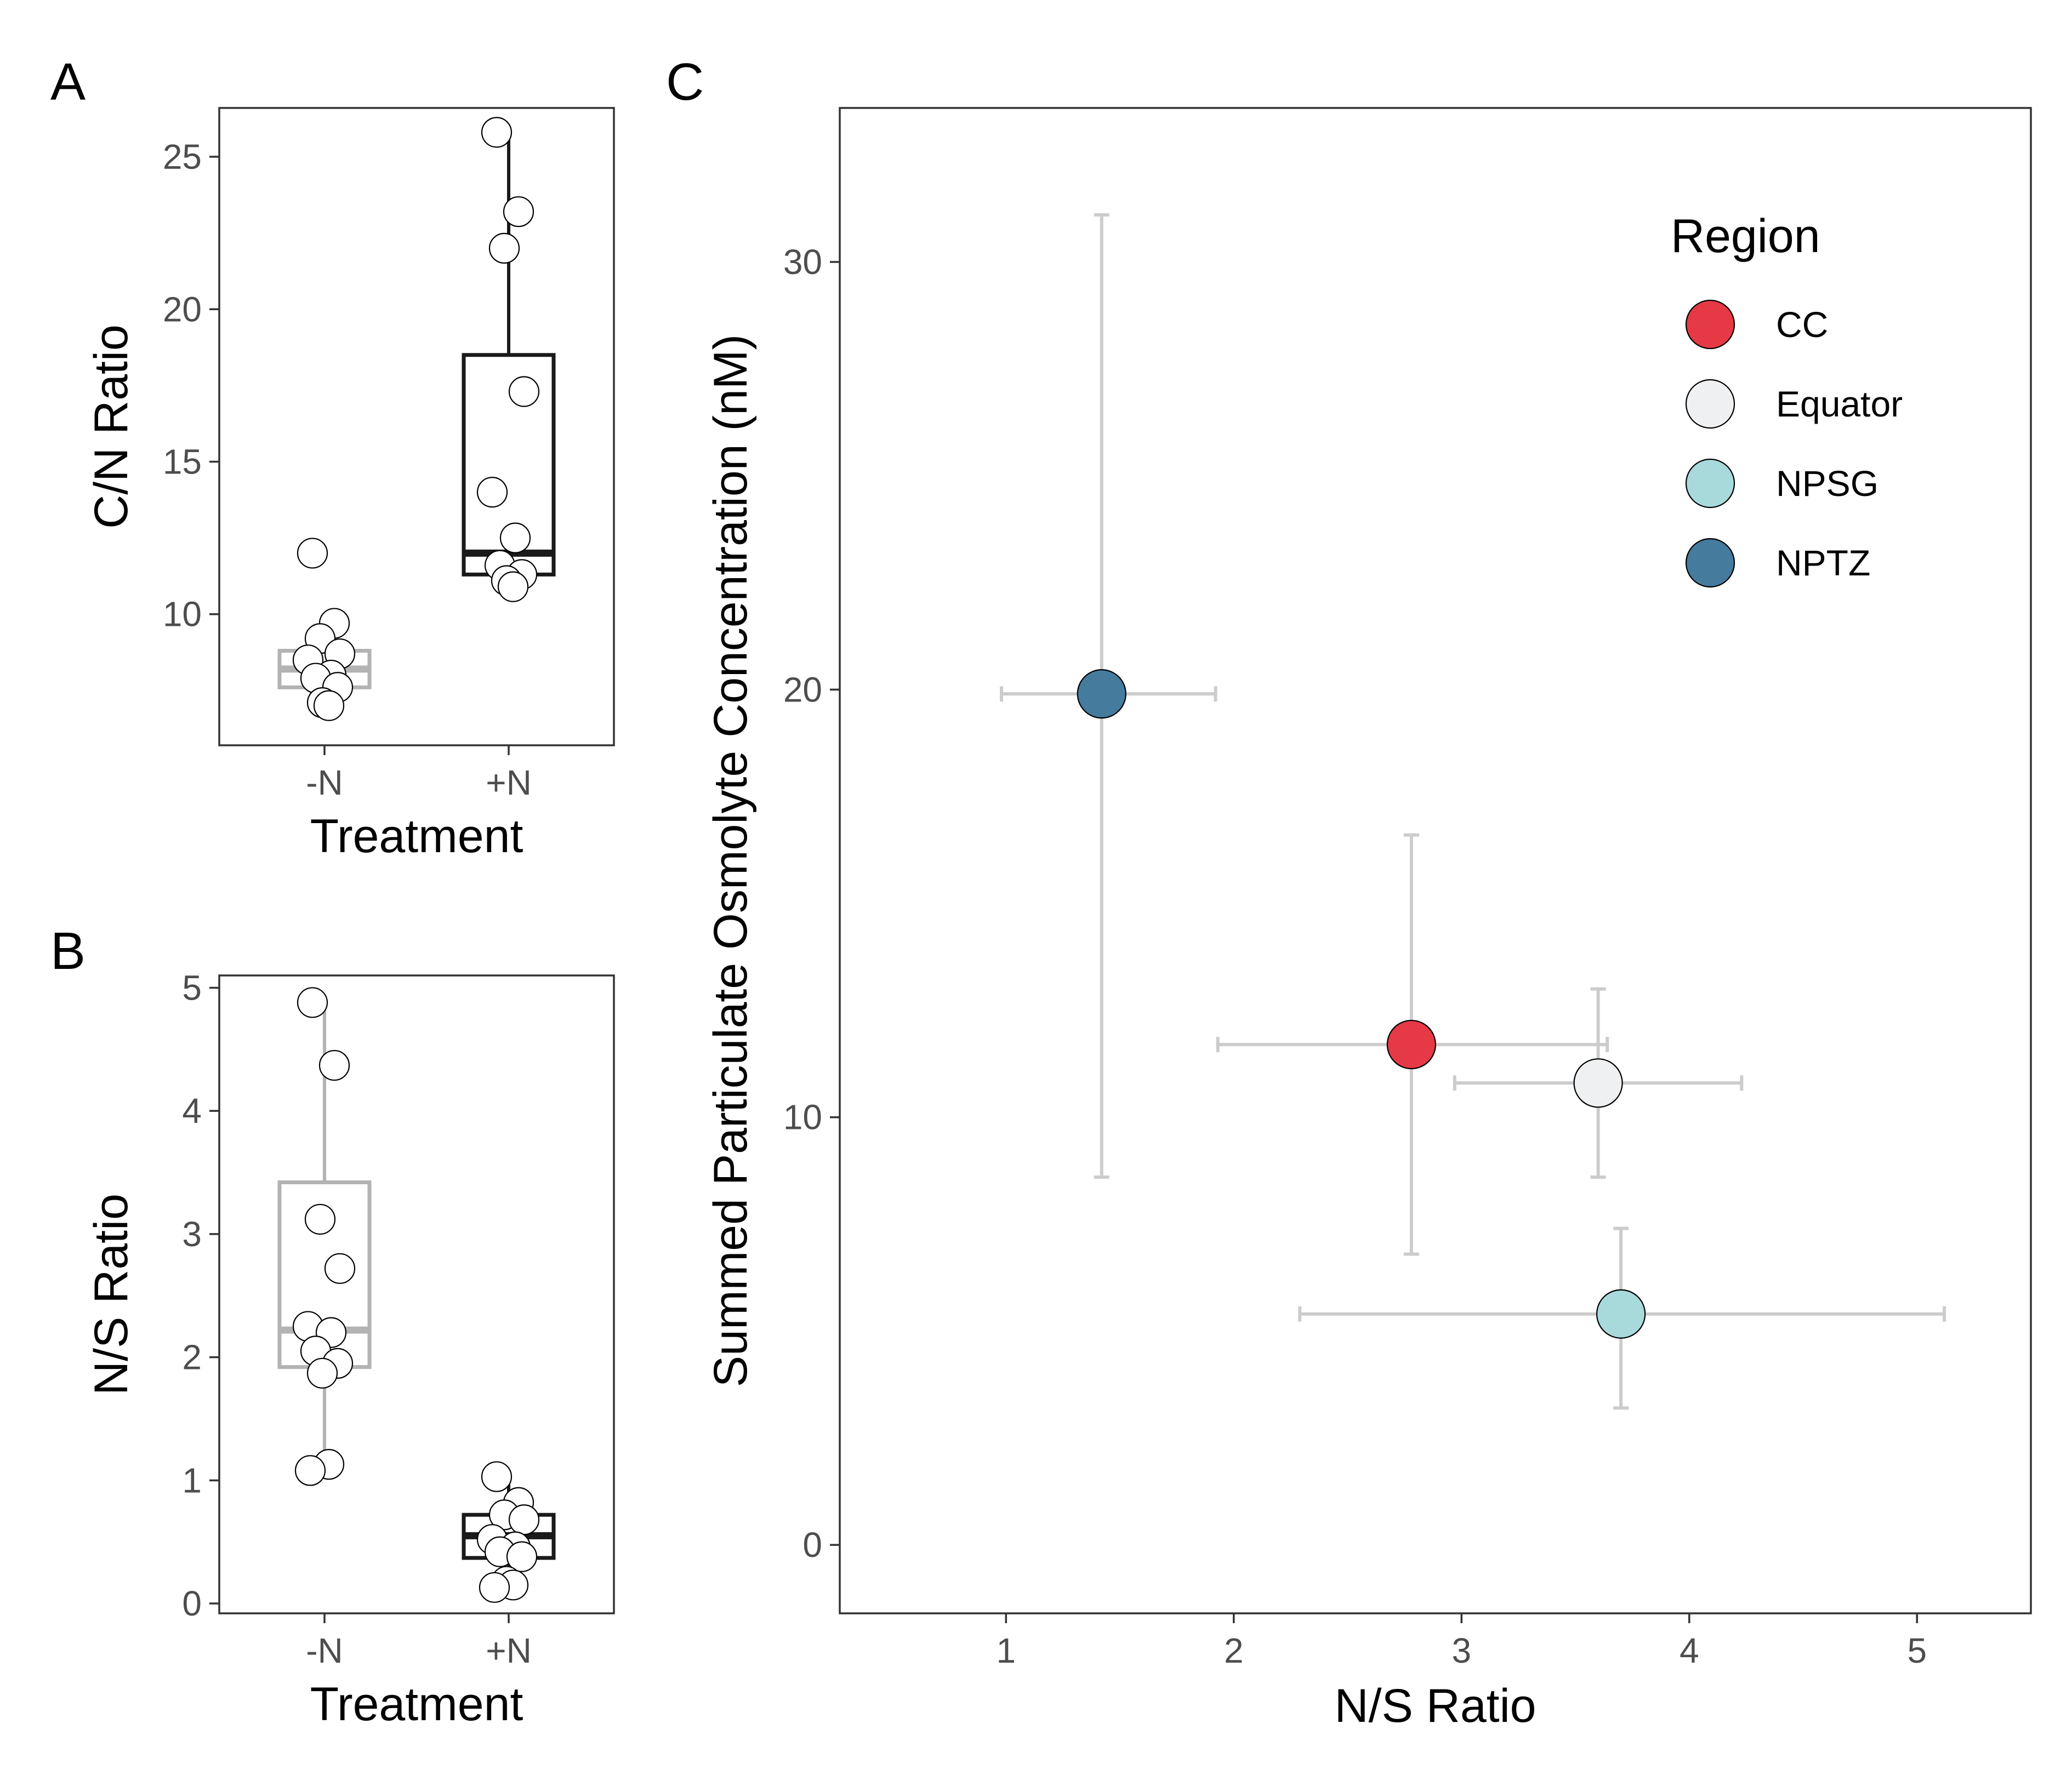  I want to click on y-tick-label: 3, so click(192, 1234).